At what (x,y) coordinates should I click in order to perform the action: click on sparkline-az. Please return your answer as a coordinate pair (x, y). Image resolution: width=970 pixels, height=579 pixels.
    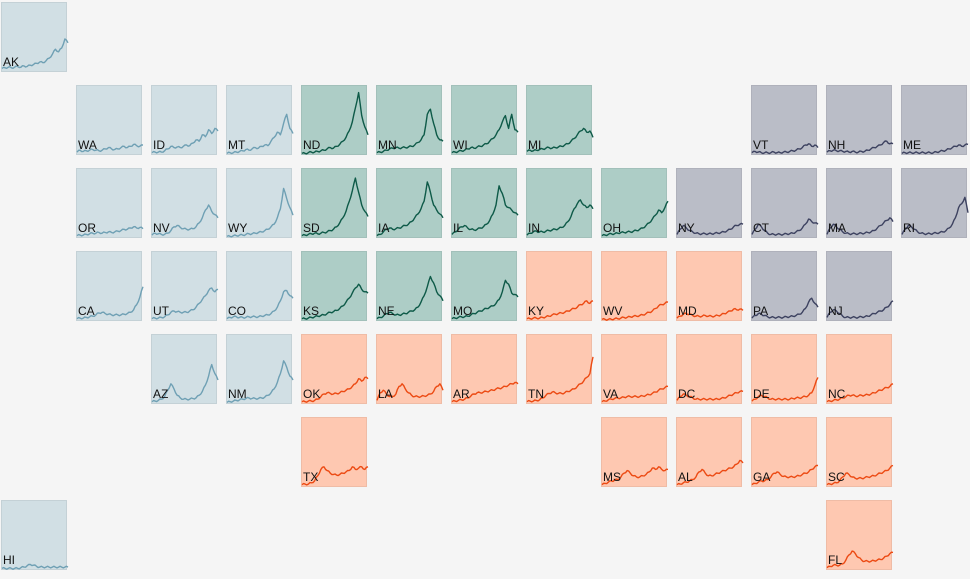
    Looking at the image, I should click on (185, 383).